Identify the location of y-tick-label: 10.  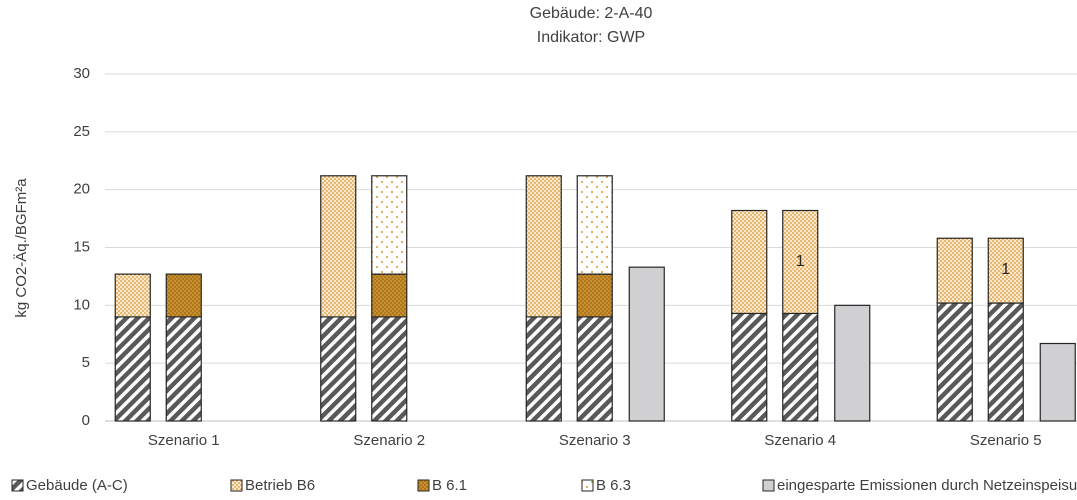
(81, 304).